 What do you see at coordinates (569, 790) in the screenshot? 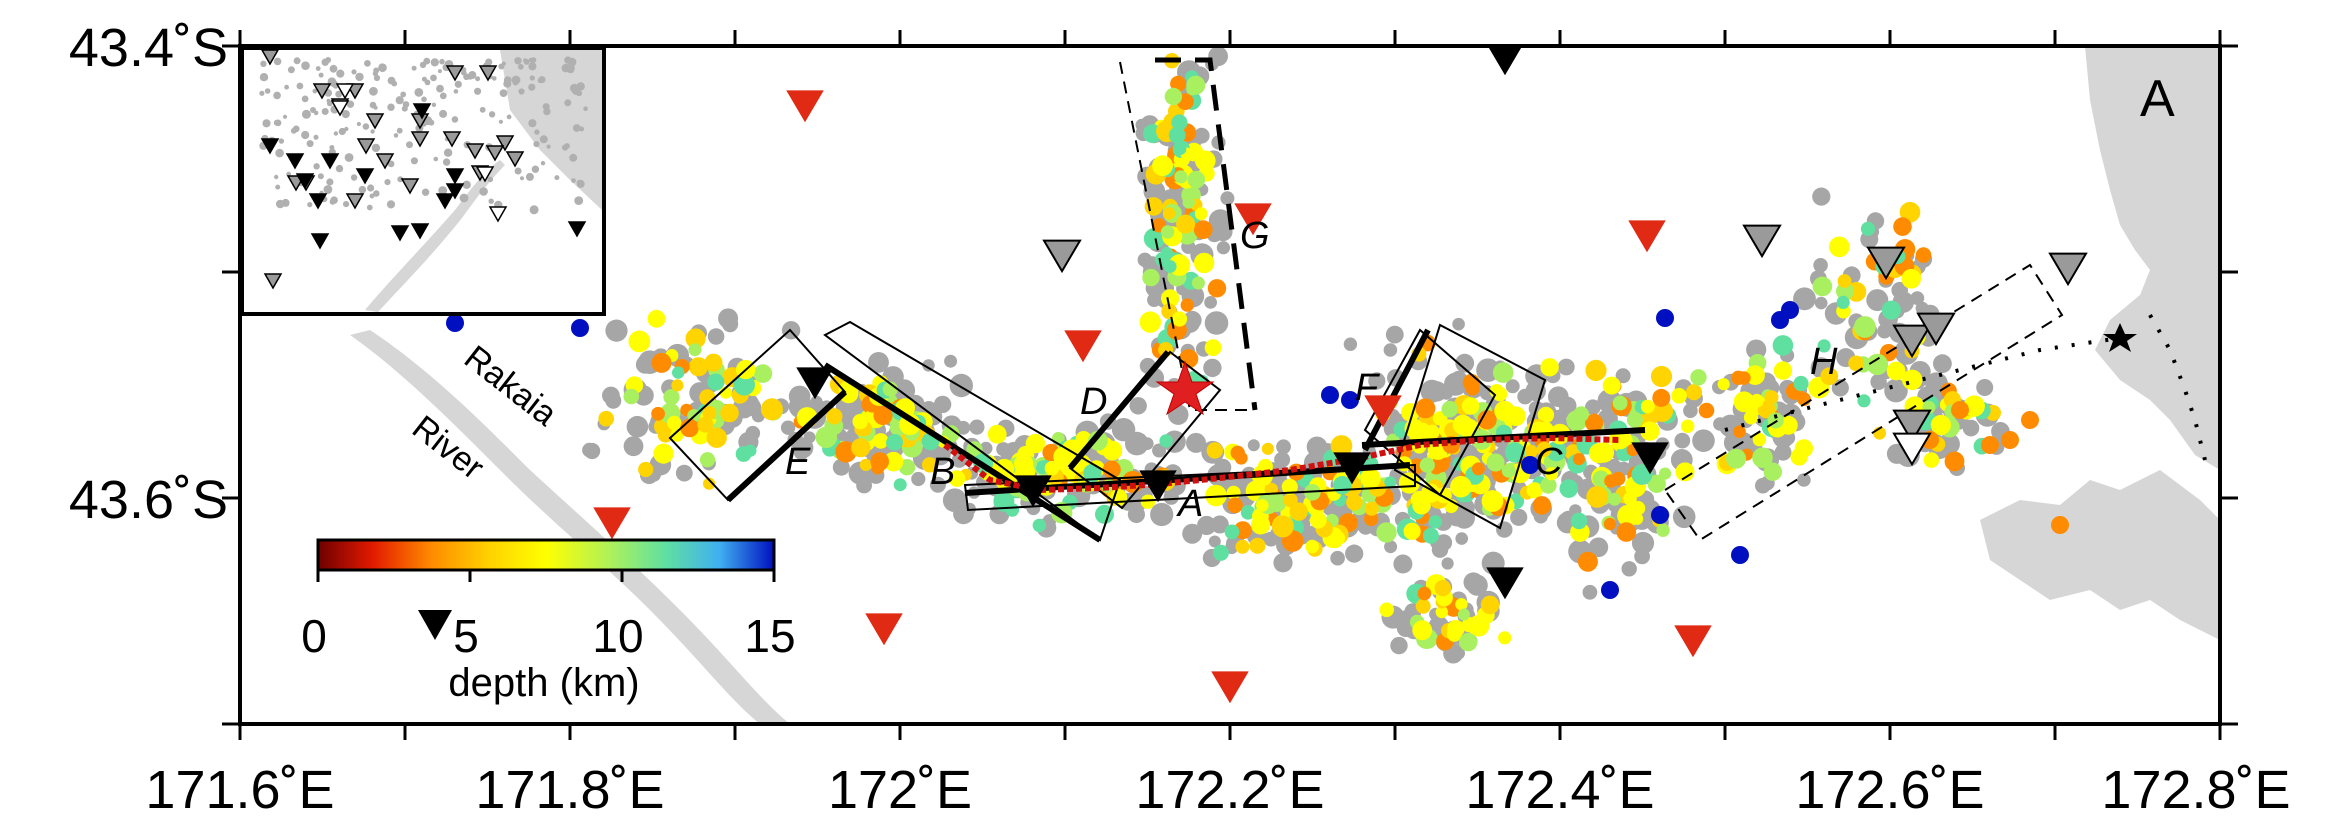
I see `lon-tick-label-2: 171.8˚E` at bounding box center [569, 790].